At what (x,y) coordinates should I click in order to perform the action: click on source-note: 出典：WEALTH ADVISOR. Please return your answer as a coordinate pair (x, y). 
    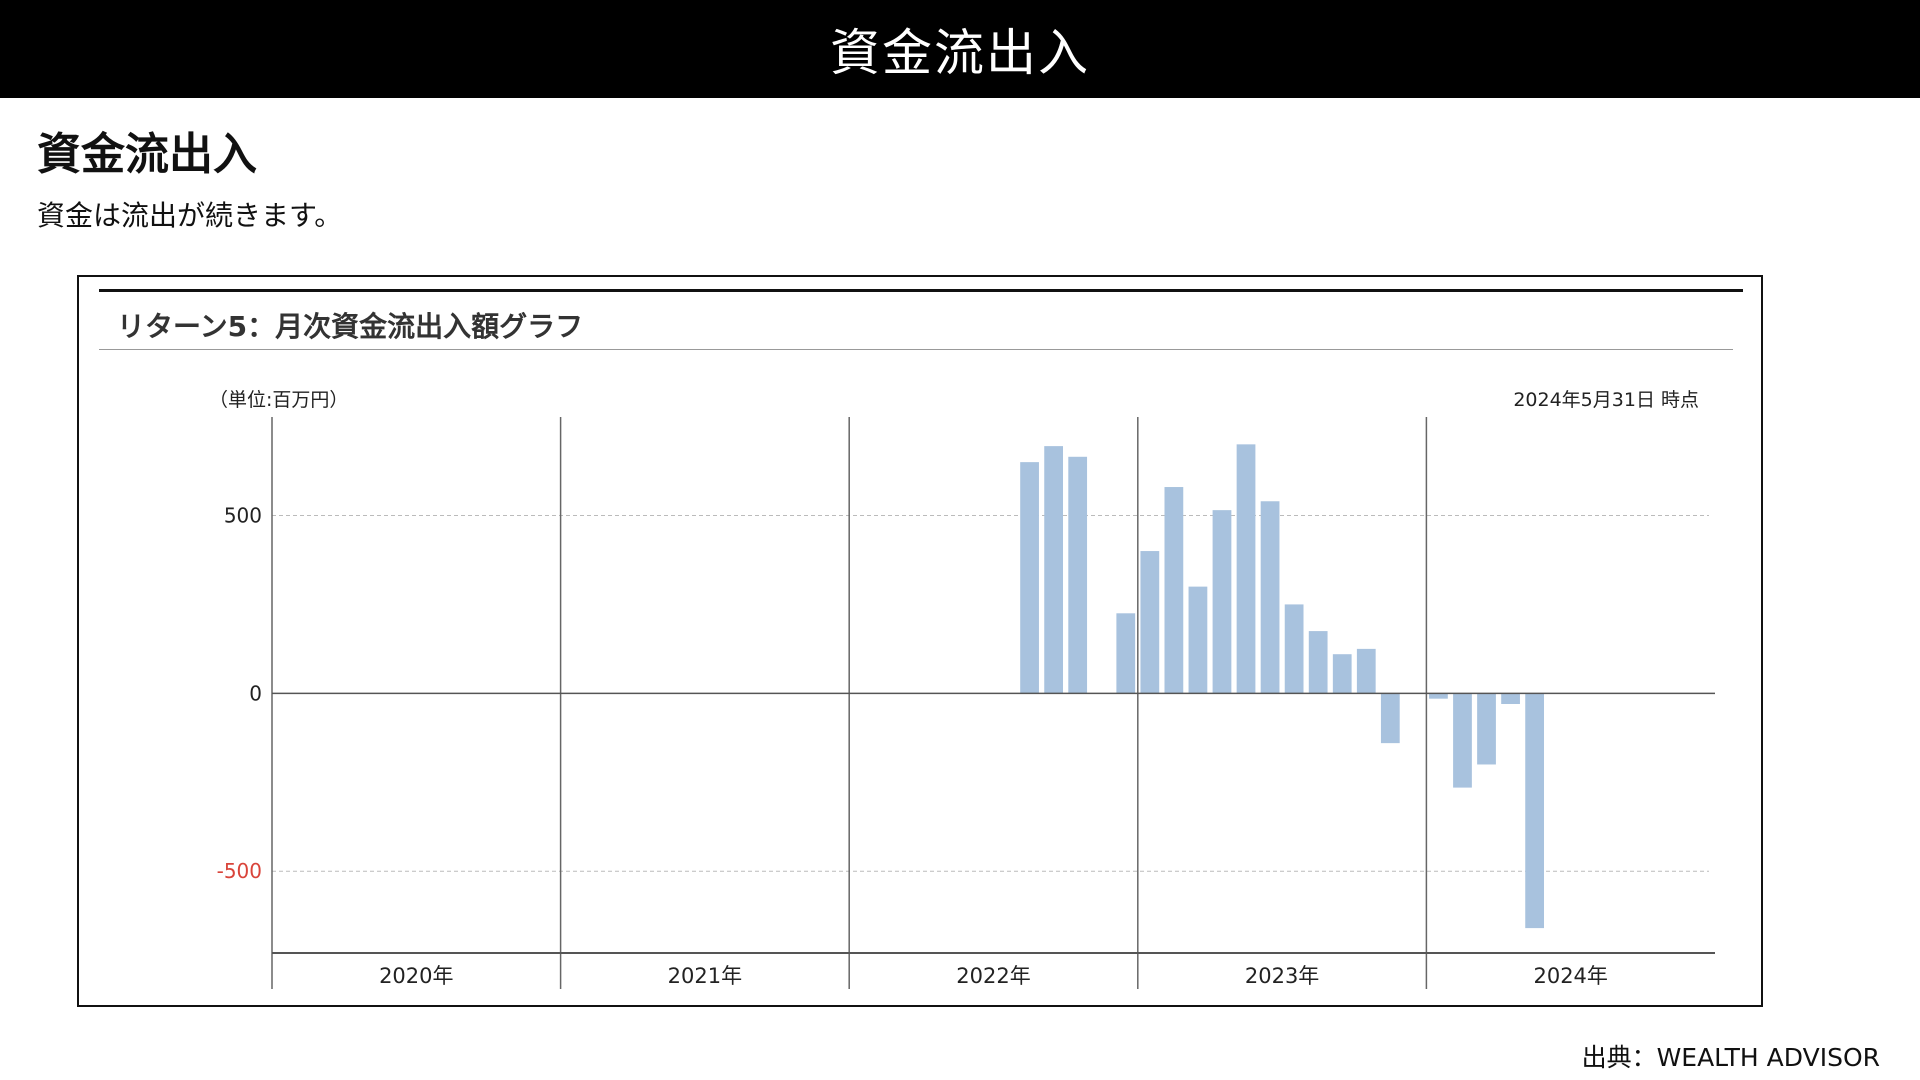
    Looking at the image, I should click on (1730, 1057).